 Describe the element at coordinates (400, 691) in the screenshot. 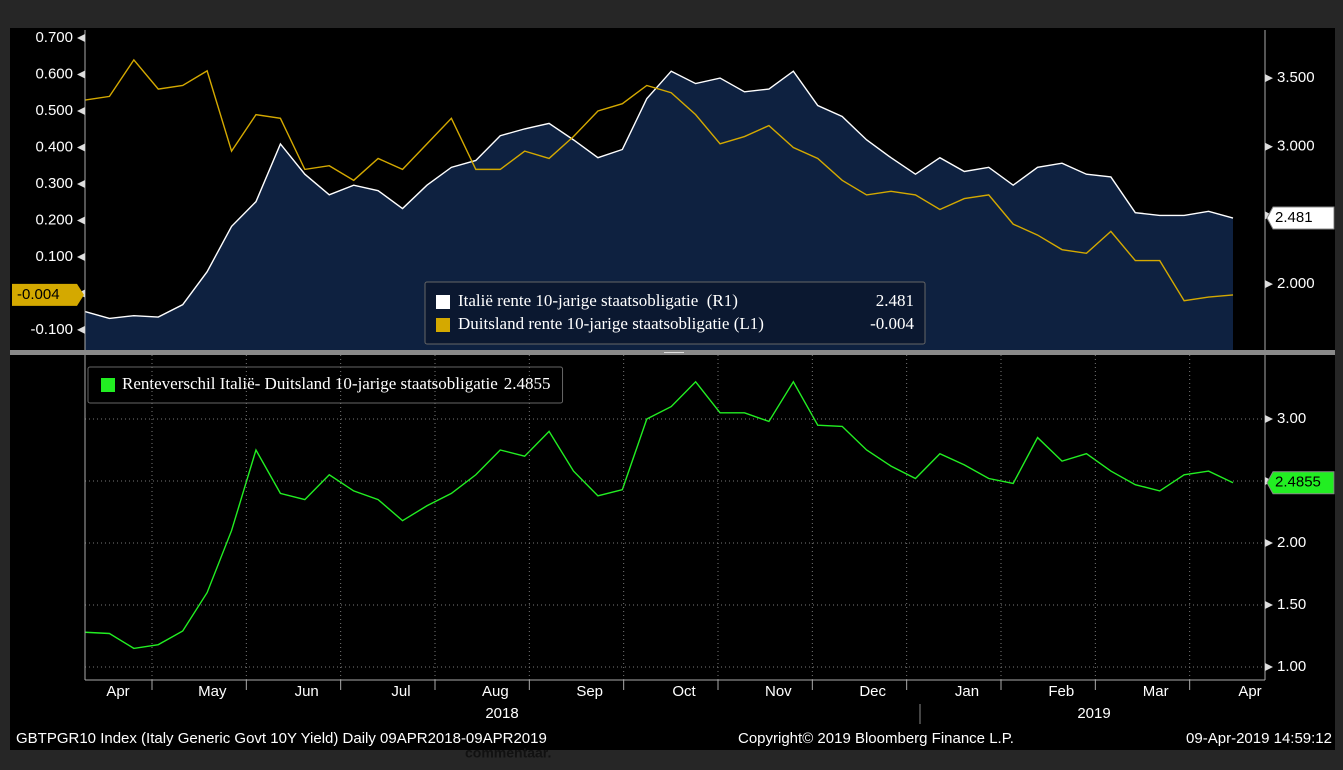

I see `x-tick-label: Jul` at that location.